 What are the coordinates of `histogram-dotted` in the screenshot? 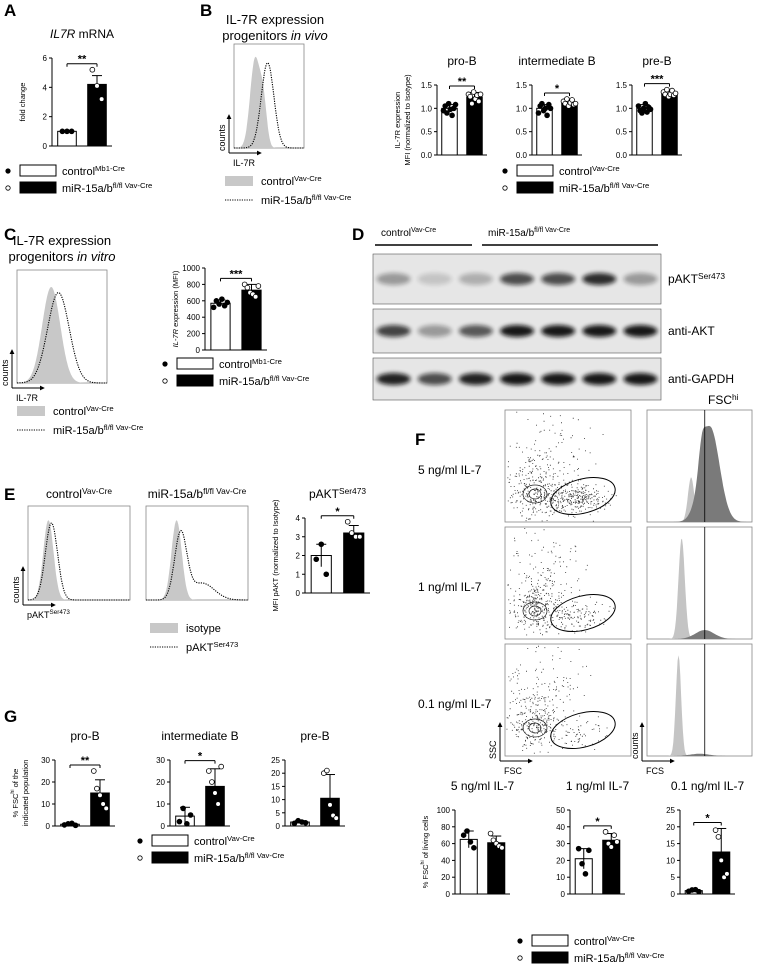 It's located at (197, 565).